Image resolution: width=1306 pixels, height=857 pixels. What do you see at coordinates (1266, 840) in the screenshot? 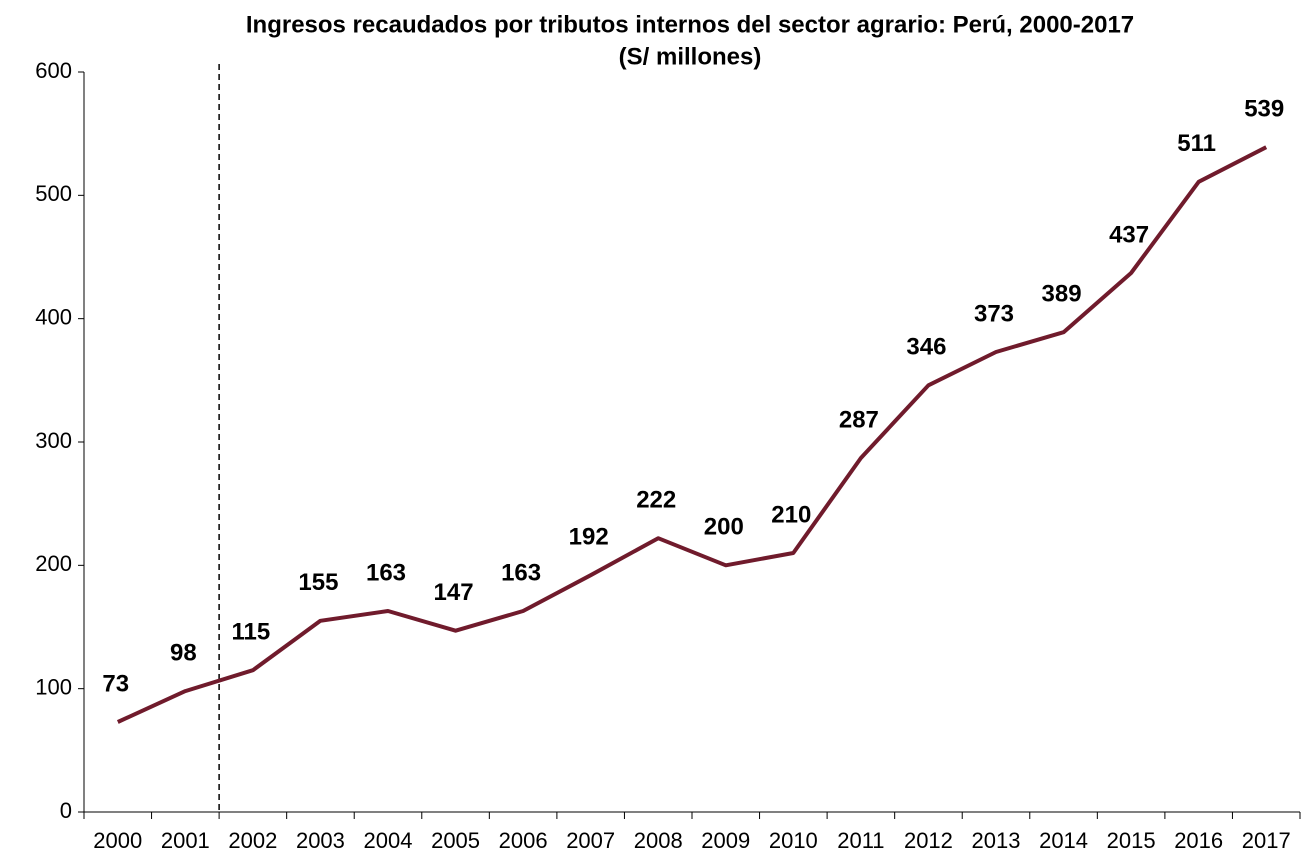
I see `x-tick-label: 2017` at bounding box center [1266, 840].